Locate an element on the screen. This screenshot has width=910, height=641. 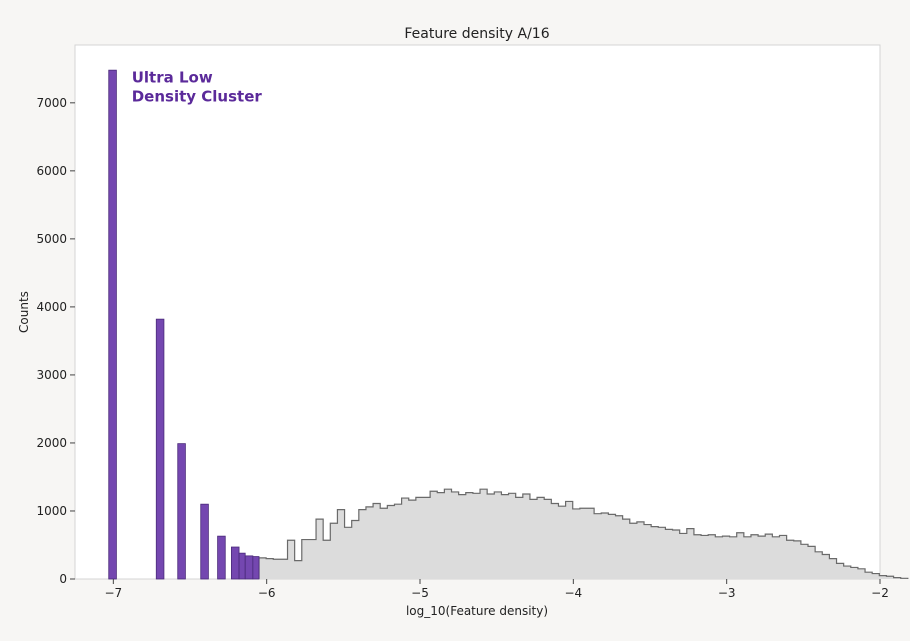
cluster-bars-layer is located at coordinates (184, 324).